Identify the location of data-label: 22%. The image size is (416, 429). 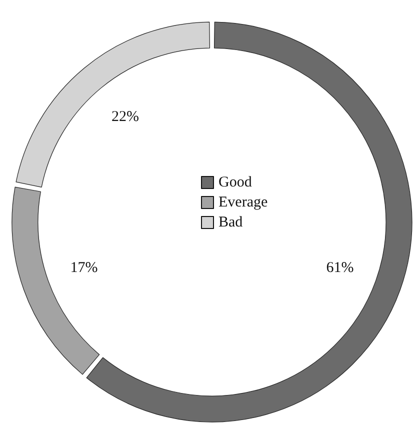
(126, 117).